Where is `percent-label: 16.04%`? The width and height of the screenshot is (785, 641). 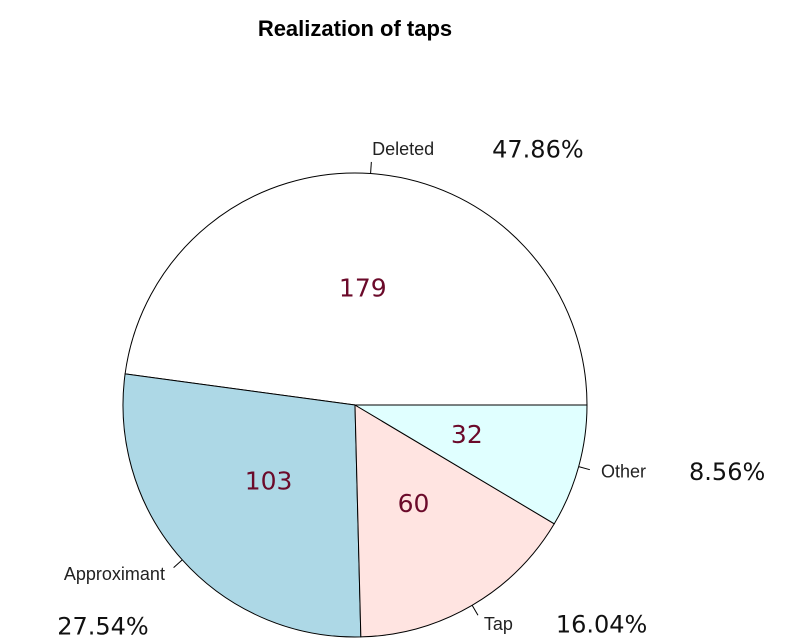
percent-label: 16.04% is located at coordinates (602, 624).